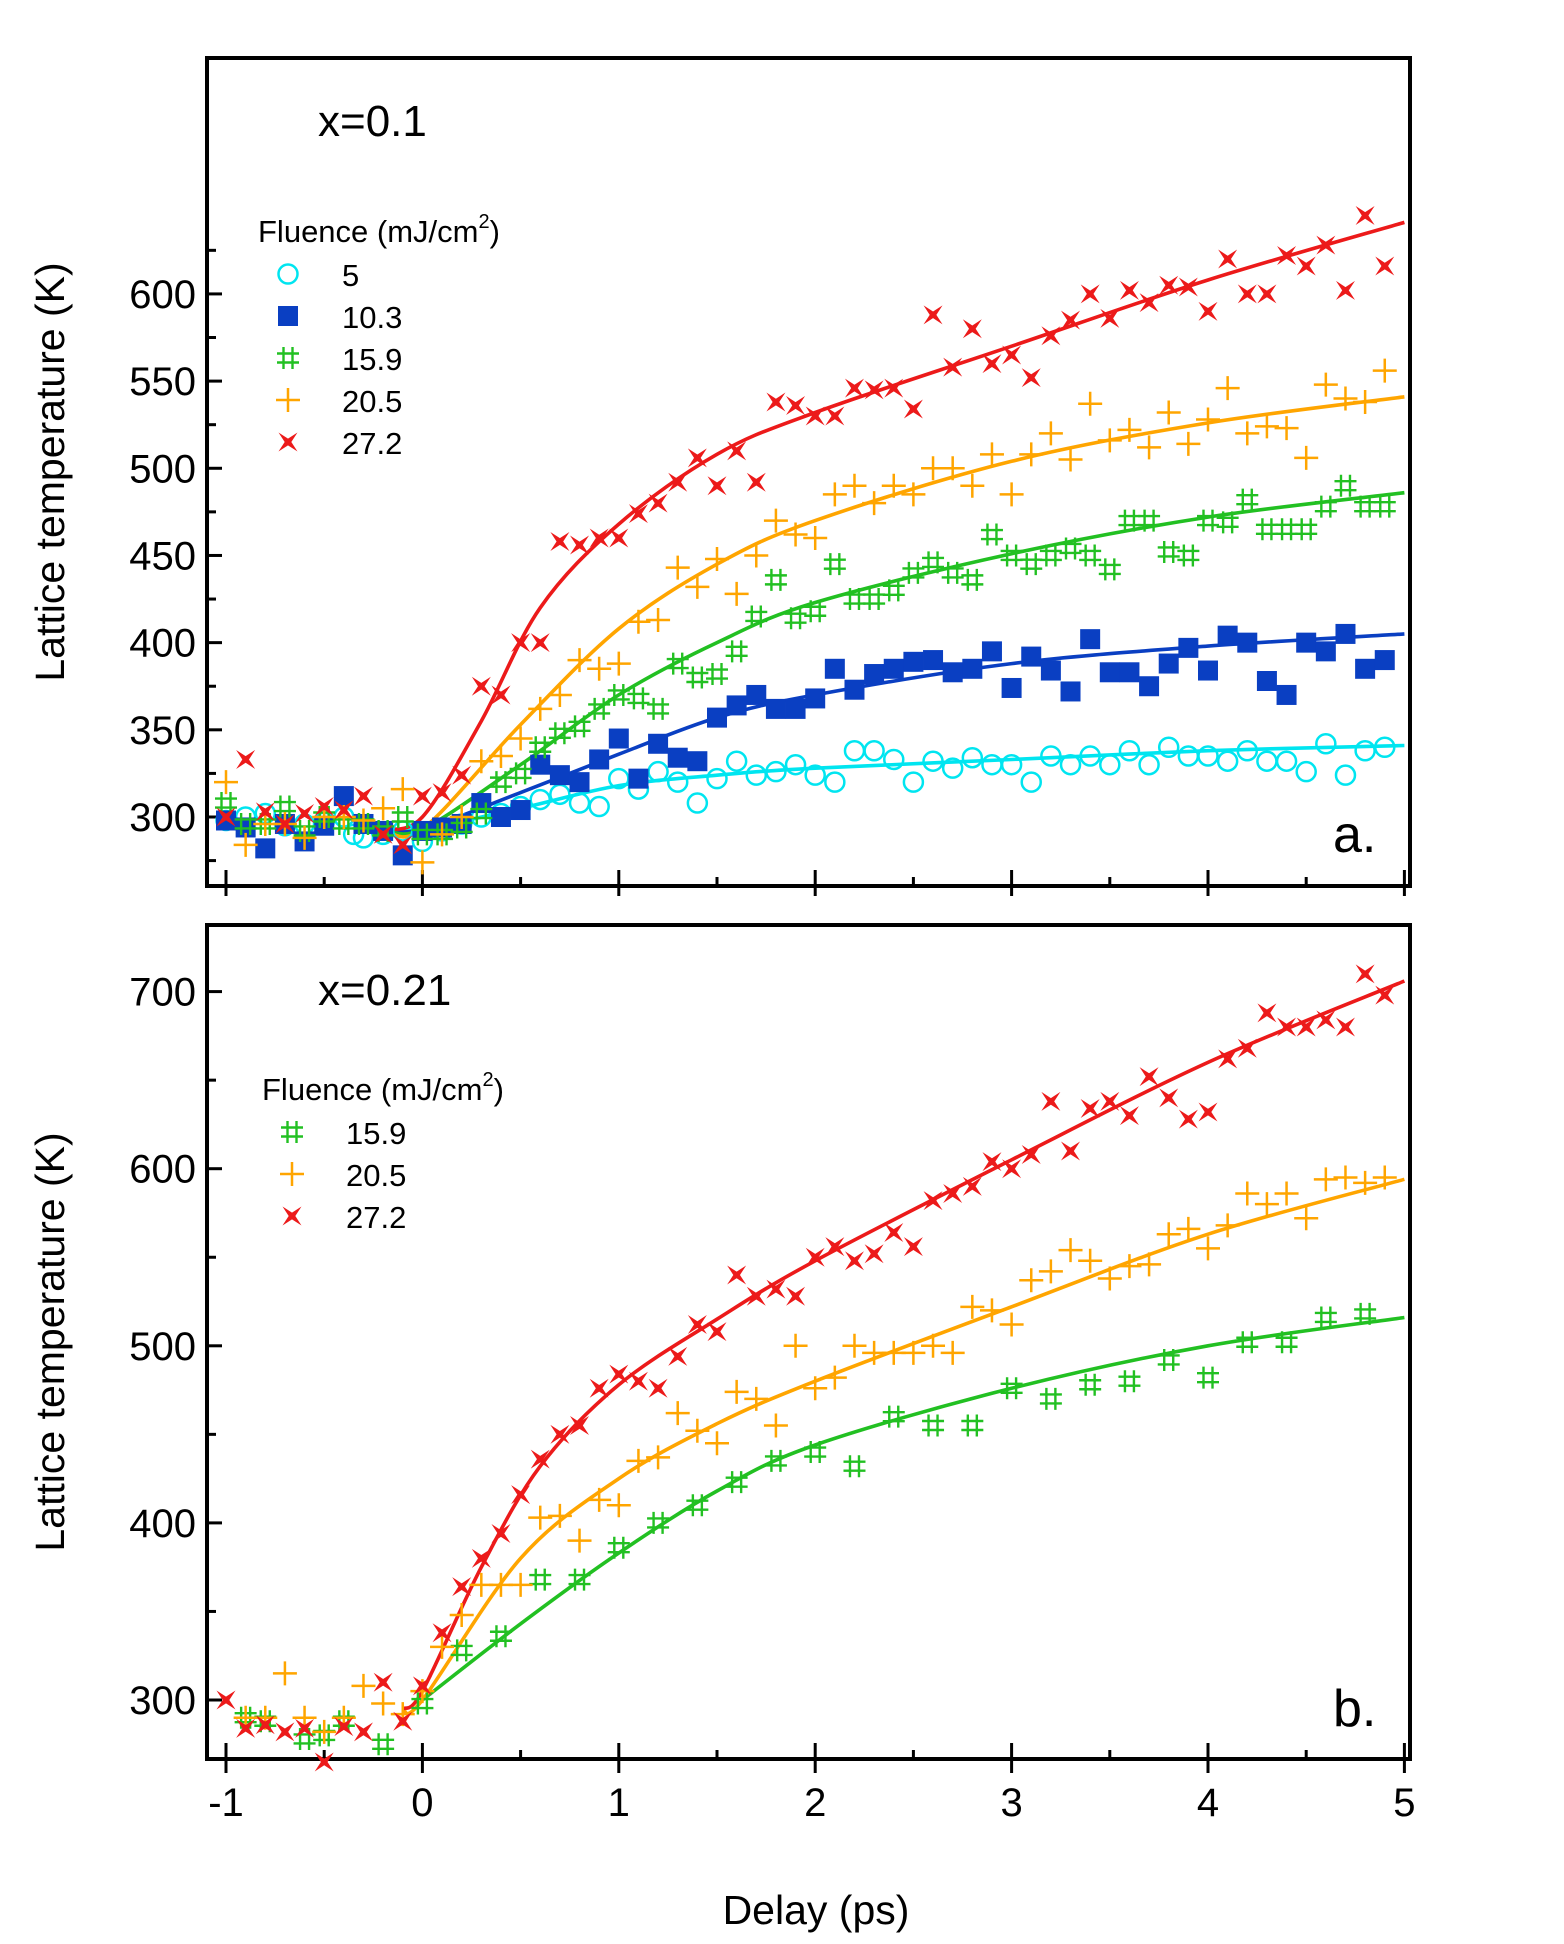 This screenshot has height=1944, width=1564. Describe the element at coordinates (1404, 1803) in the screenshot. I see `x-tick-label: 5` at that location.